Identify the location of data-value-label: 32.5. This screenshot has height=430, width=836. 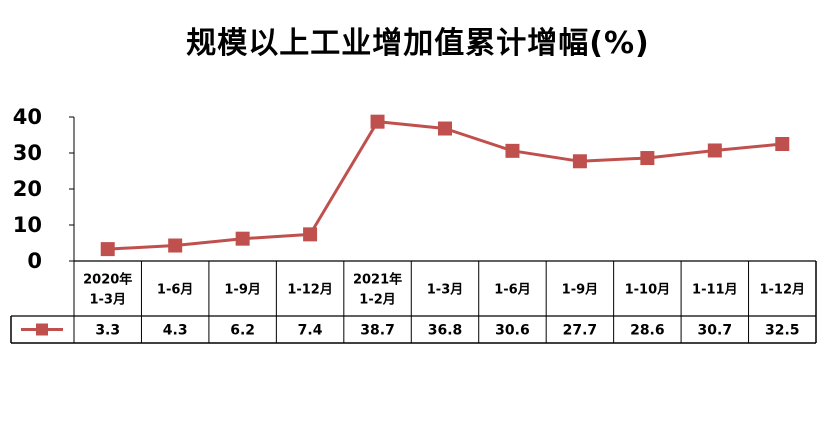
(782, 331).